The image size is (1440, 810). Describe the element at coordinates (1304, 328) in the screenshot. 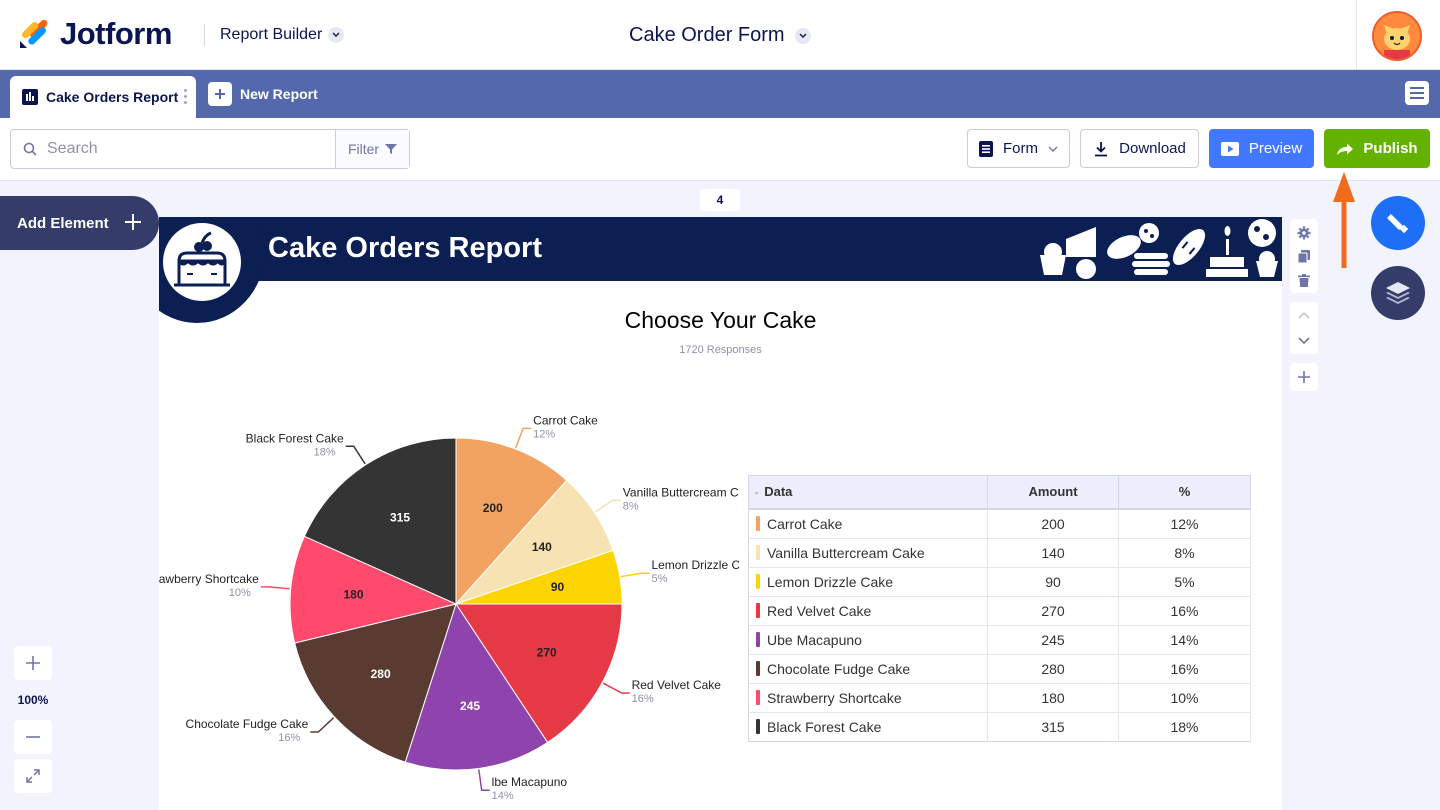

I see `reorder-controls` at that location.